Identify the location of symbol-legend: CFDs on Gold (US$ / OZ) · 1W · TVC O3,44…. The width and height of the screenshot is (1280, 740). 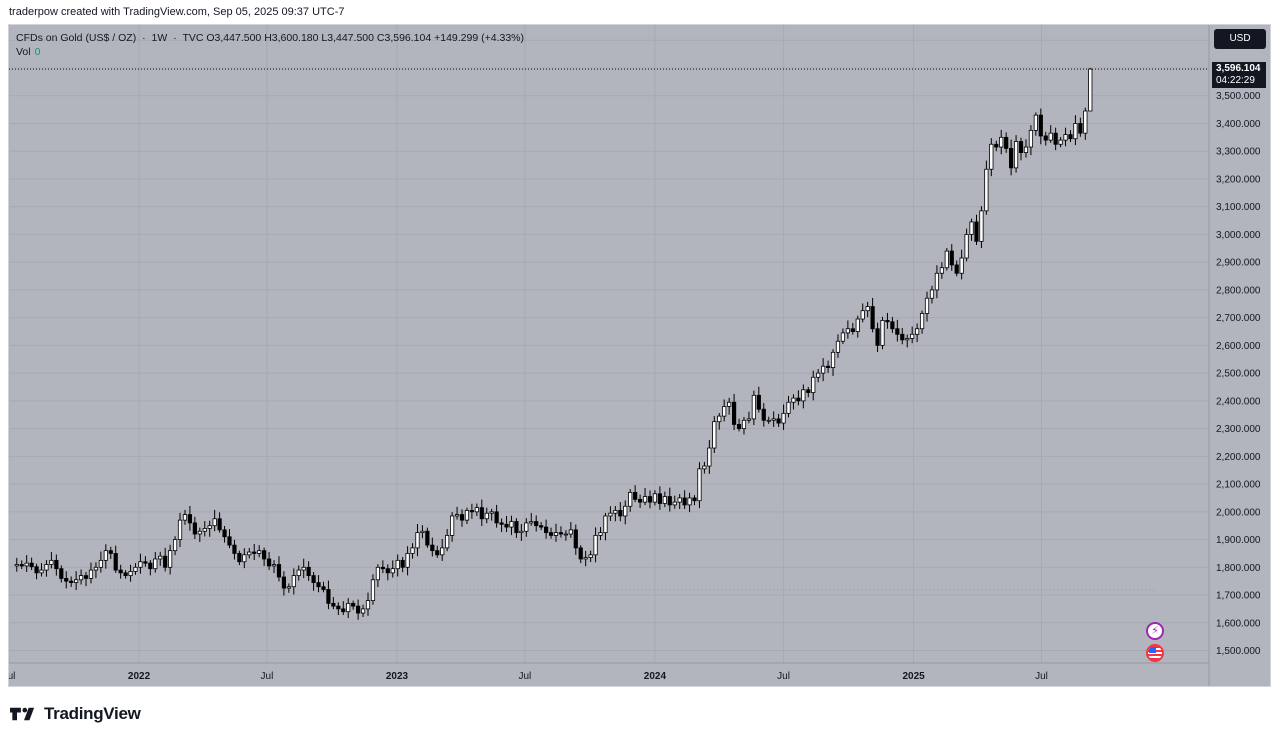
(270, 45).